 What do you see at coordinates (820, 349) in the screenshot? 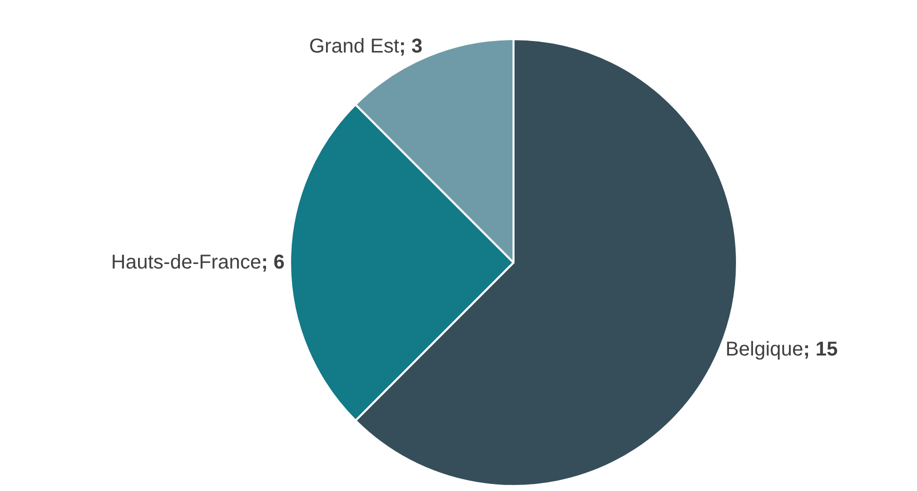
I see `data-label: ; 15` at bounding box center [820, 349].